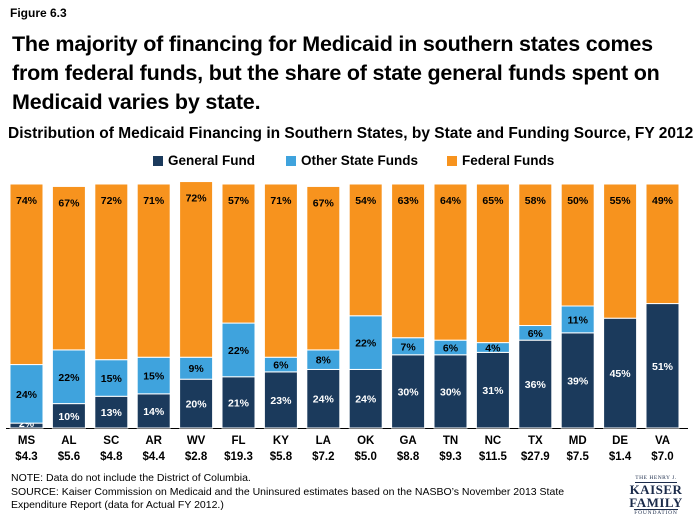  Describe the element at coordinates (154, 457) in the screenshot. I see `x-tick-total-ar: $4.4` at that location.